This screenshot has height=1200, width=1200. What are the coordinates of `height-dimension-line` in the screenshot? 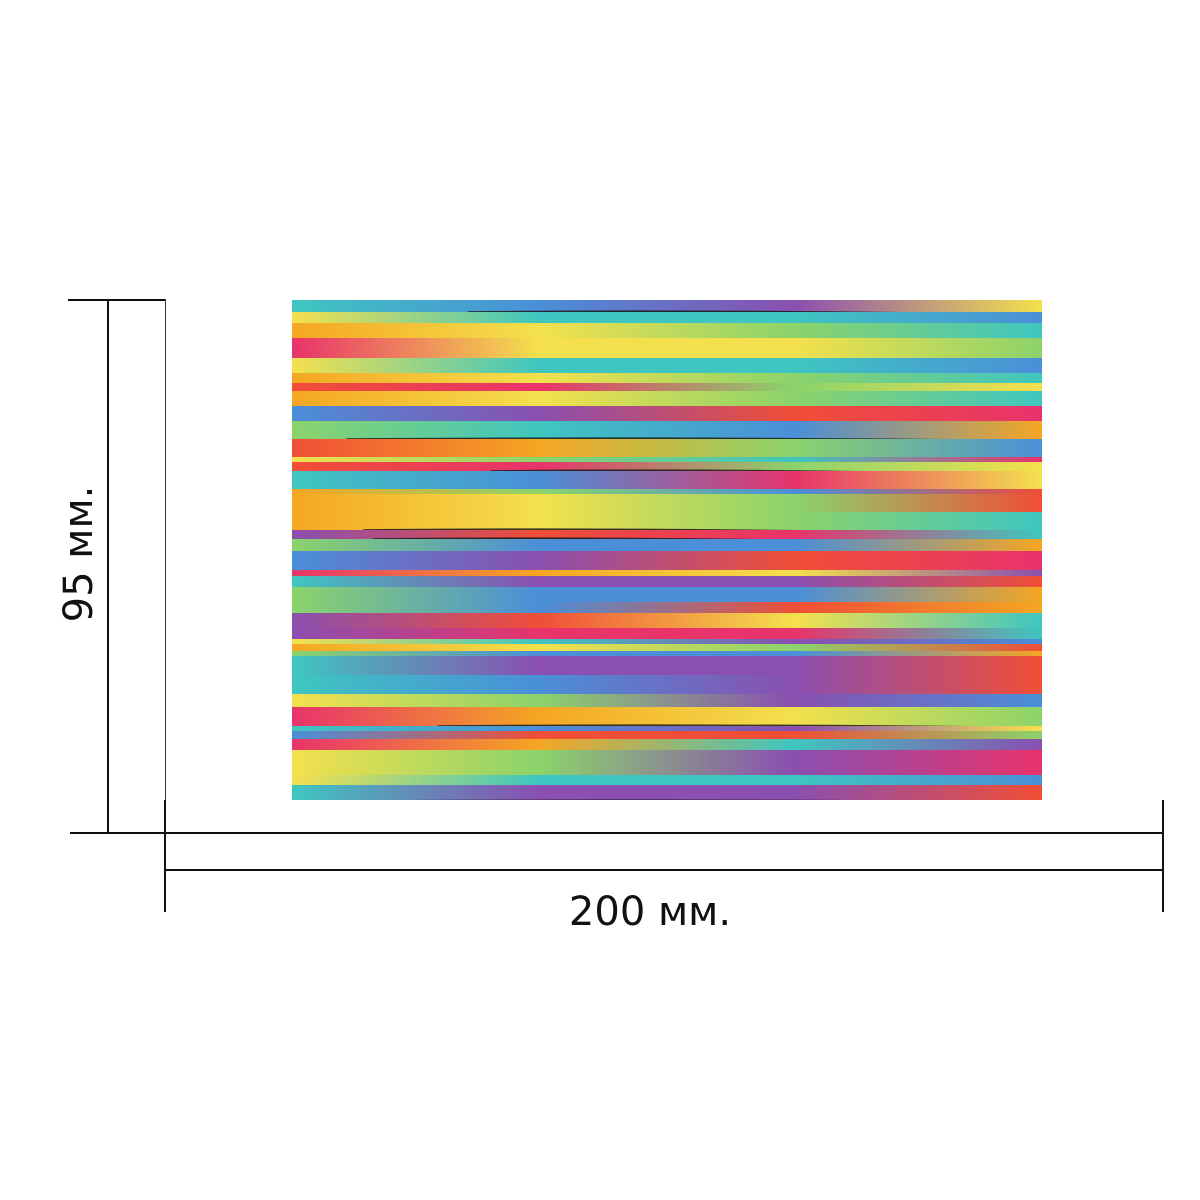 It's located at (108, 566).